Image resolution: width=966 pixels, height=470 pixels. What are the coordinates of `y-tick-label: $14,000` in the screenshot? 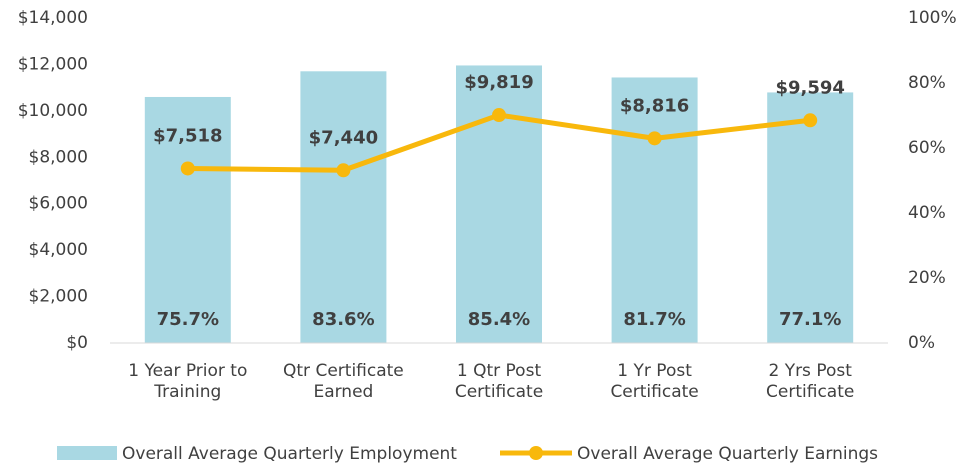 It's located at (53, 18).